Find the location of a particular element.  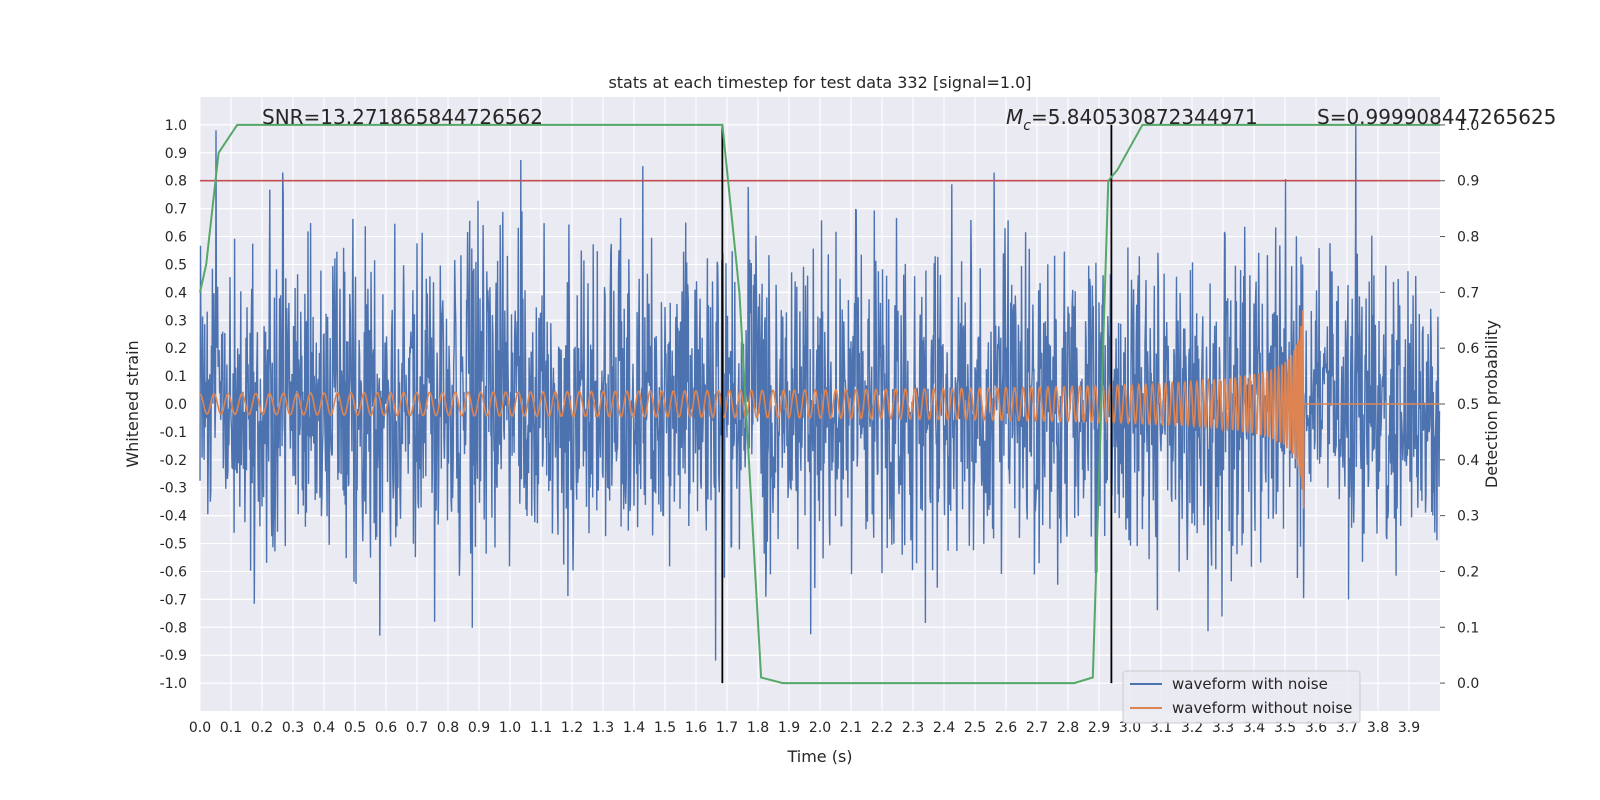

y-tick-label: 0.5 is located at coordinates (176, 265).